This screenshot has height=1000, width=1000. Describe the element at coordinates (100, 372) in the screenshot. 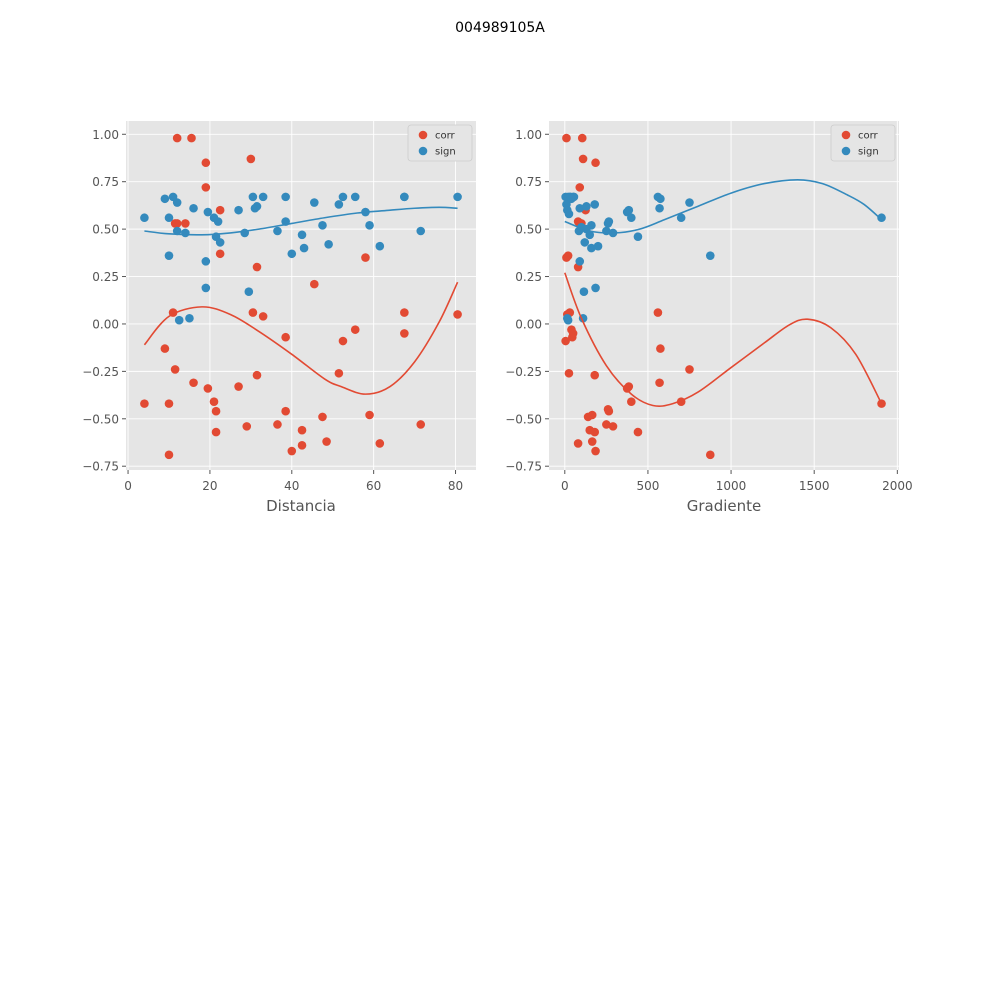

I see `y-tick-label: −0.25` at that location.